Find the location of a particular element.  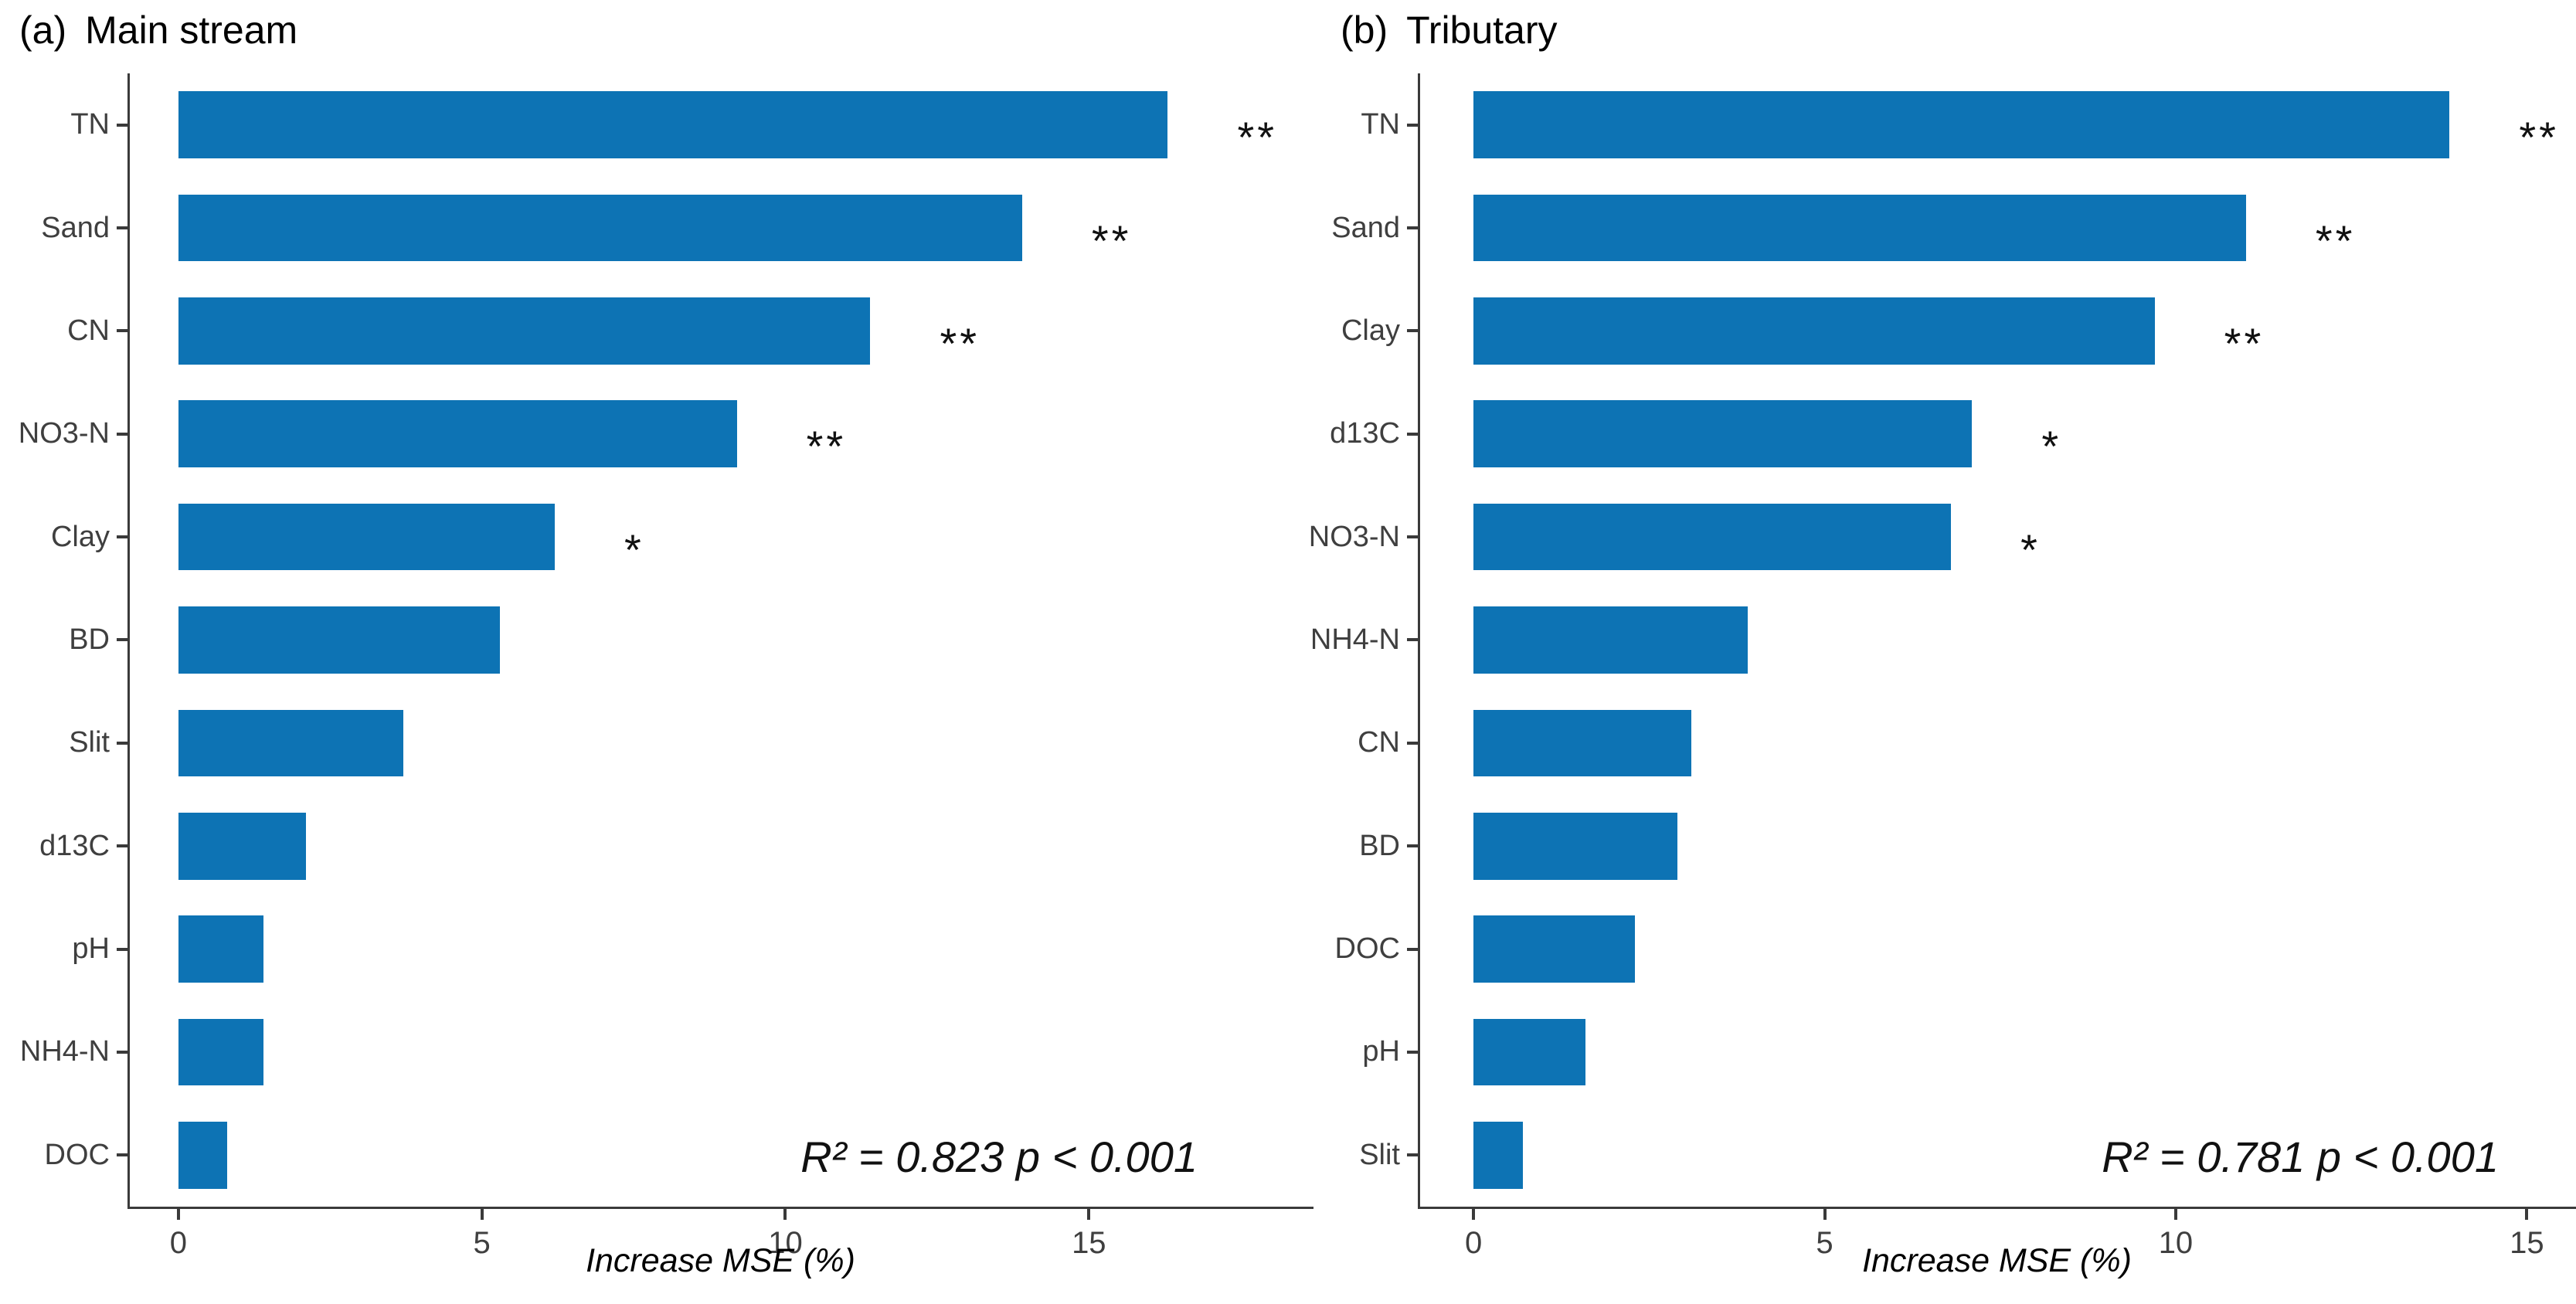

panel-title: (b) Tributary is located at coordinates (1449, 30).